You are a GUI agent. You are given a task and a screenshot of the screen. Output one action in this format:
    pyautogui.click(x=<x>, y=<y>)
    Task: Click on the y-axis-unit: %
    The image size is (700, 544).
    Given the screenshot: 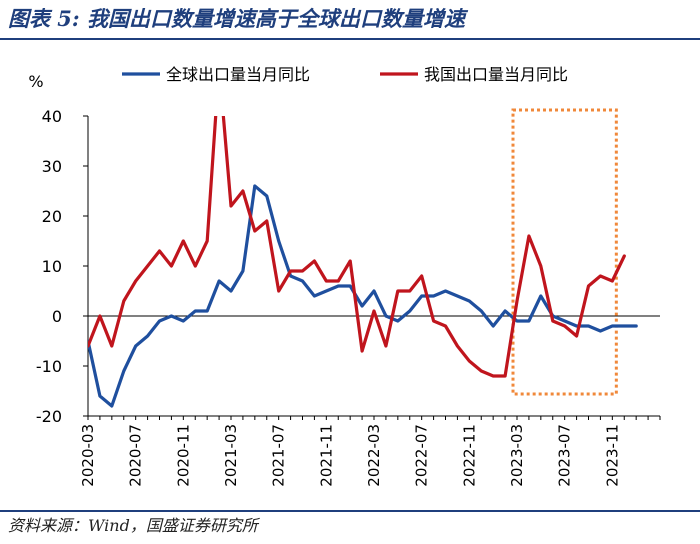 What is the action you would take?
    pyautogui.click(x=35, y=81)
    